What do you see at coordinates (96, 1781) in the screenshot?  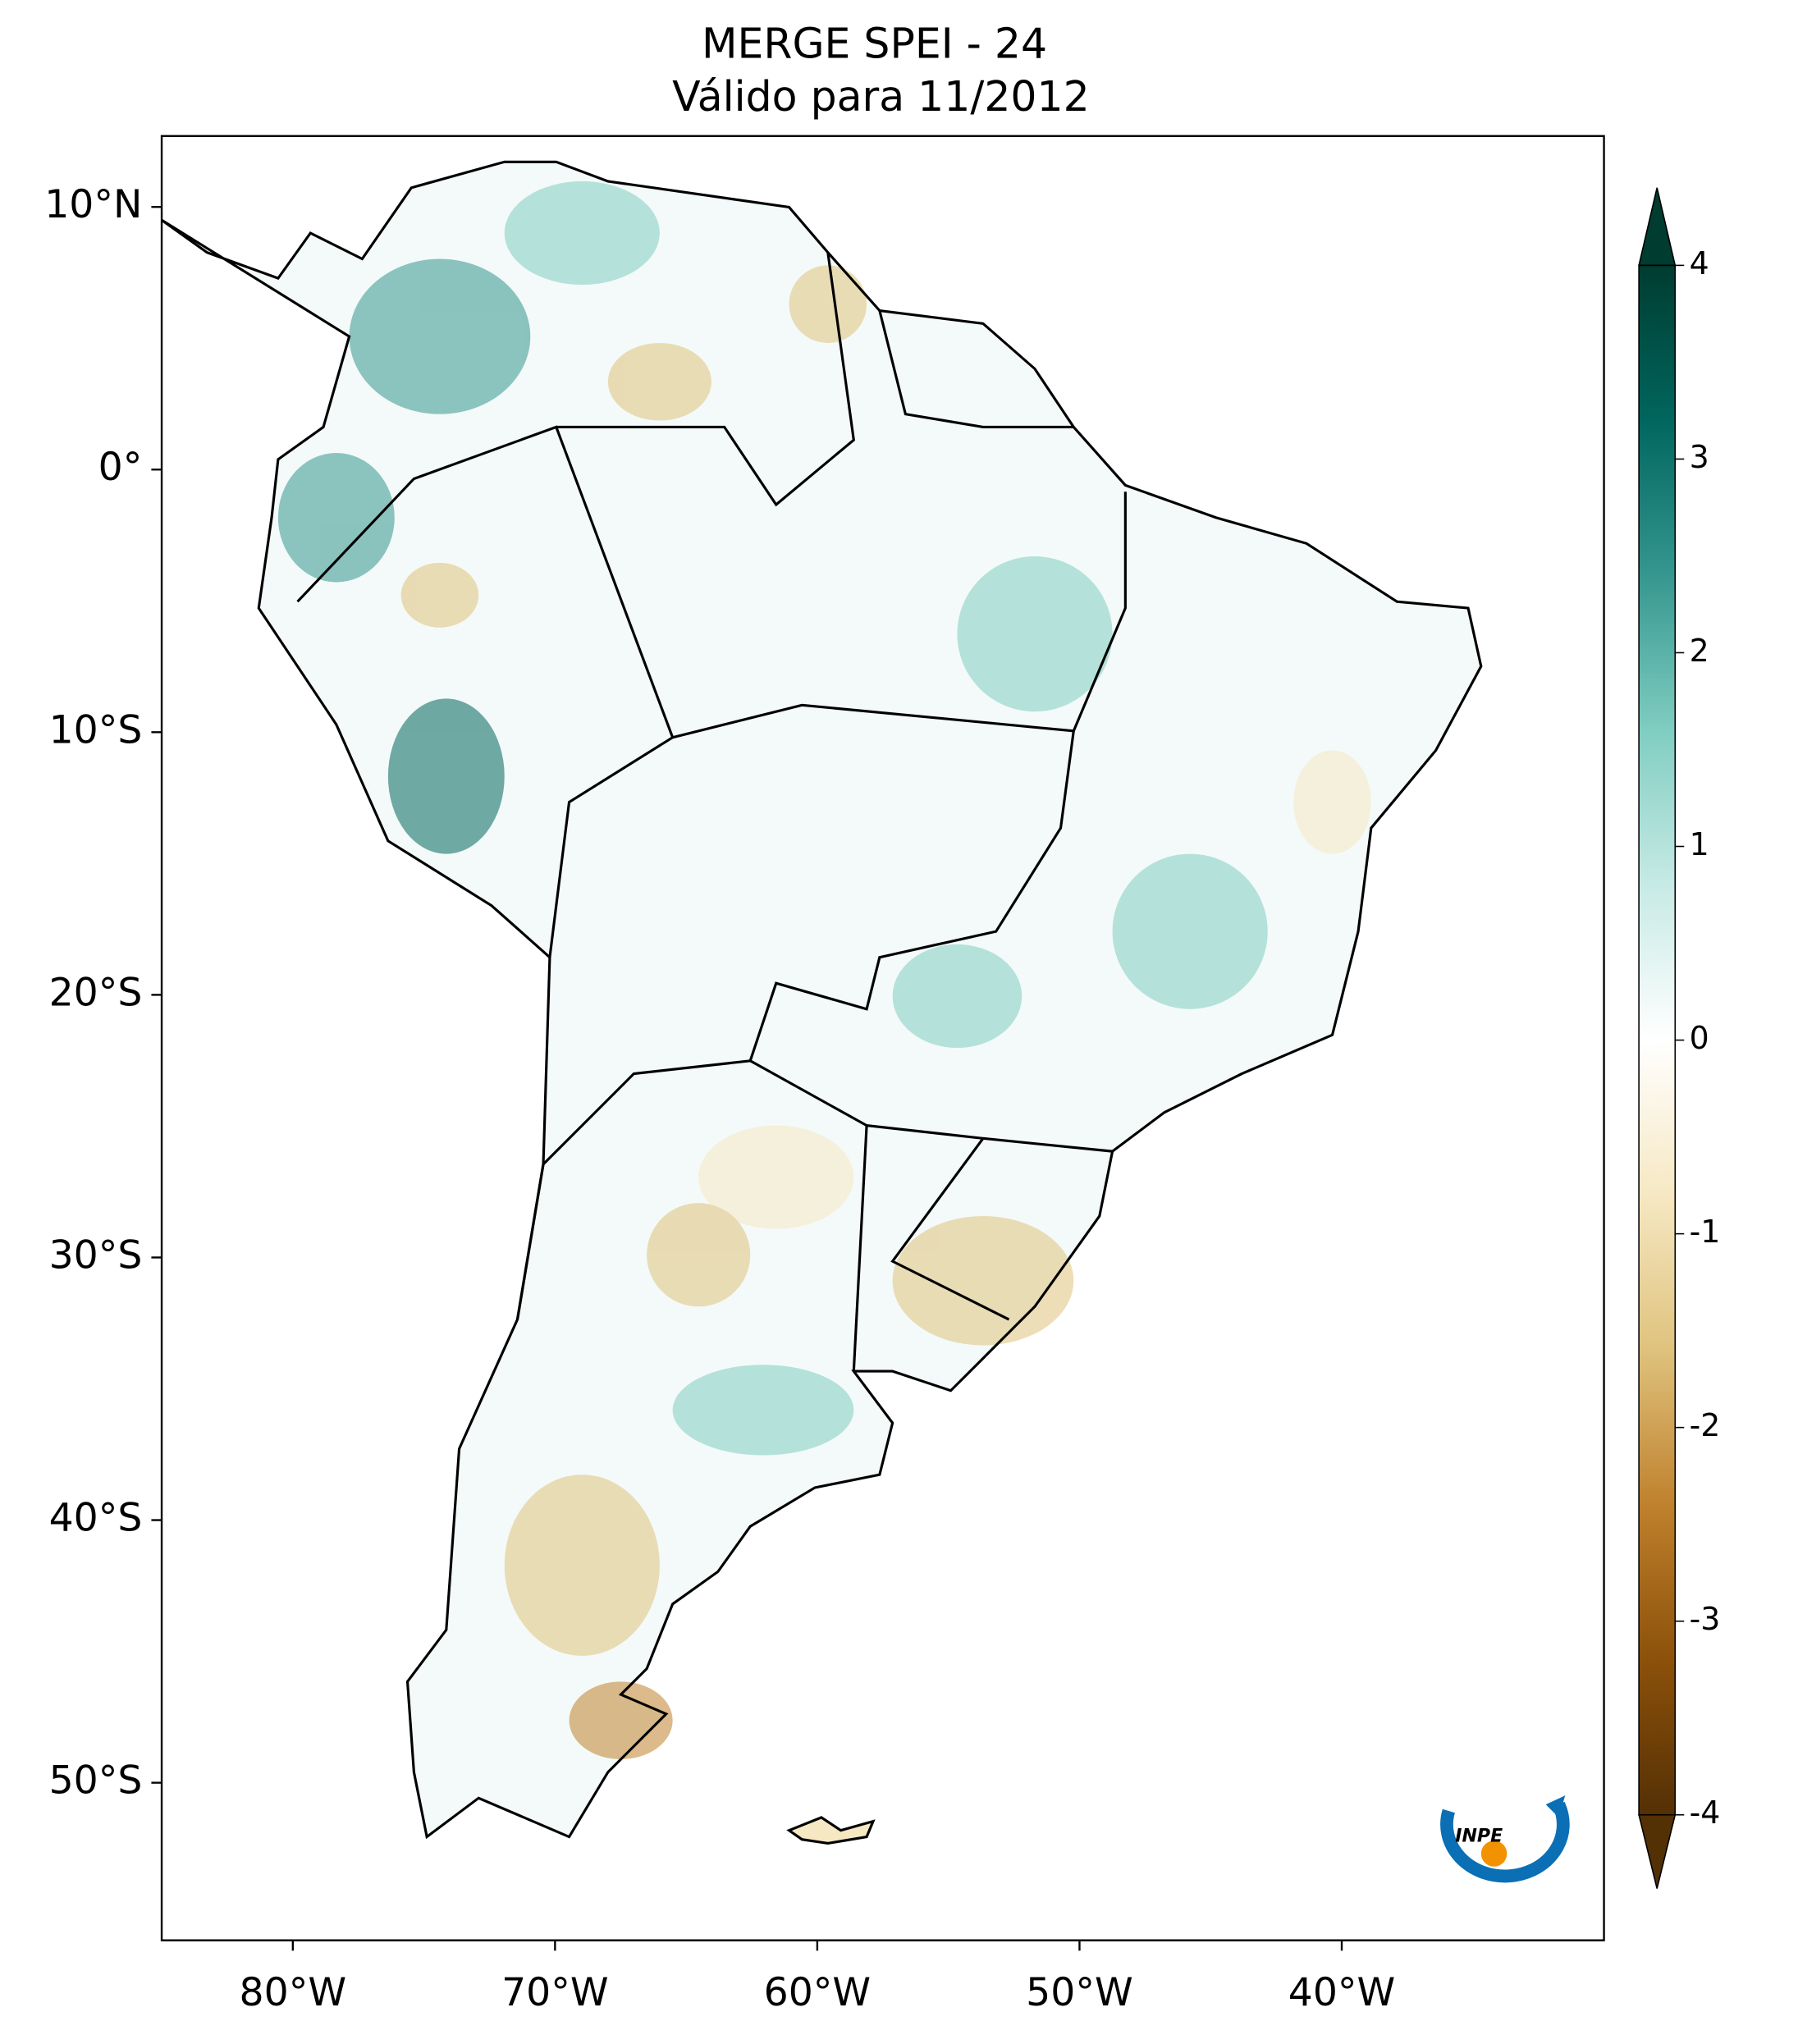 I see `y-tick-label: 50°S` at bounding box center [96, 1781].